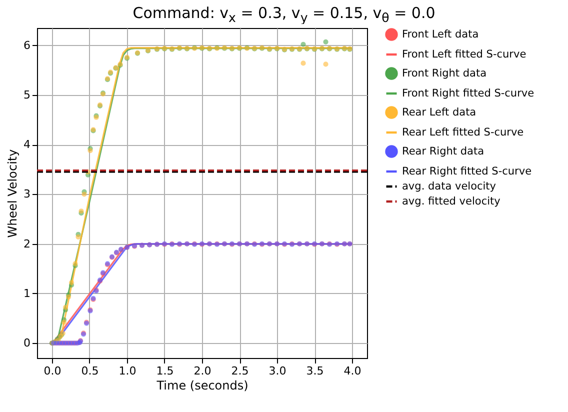 The width and height of the screenshot is (568, 412). What do you see at coordinates (443, 152) in the screenshot?
I see `legend-label: Rear Right data` at bounding box center [443, 152].